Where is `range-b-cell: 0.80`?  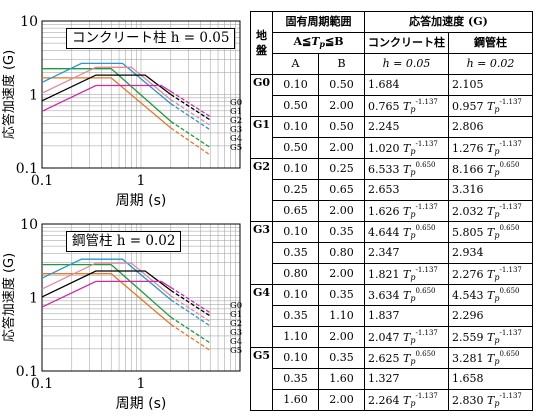
range-b-cell: 0.80 is located at coordinates (341, 253).